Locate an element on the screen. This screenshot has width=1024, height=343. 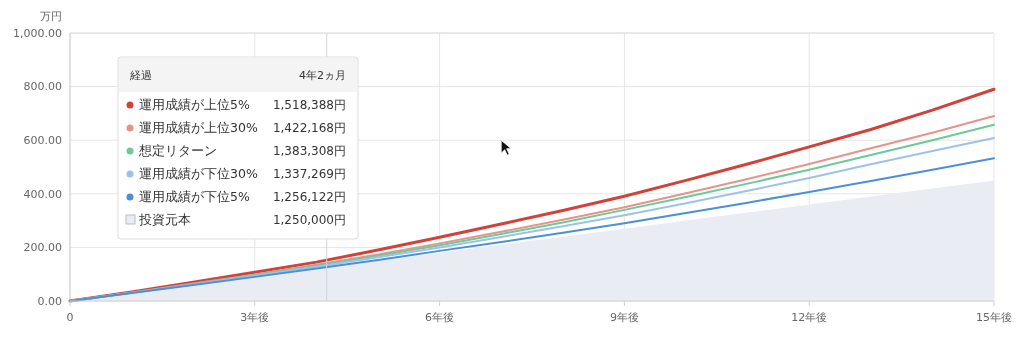
legend-label: 運用成績が上位5% is located at coordinates (194, 104).